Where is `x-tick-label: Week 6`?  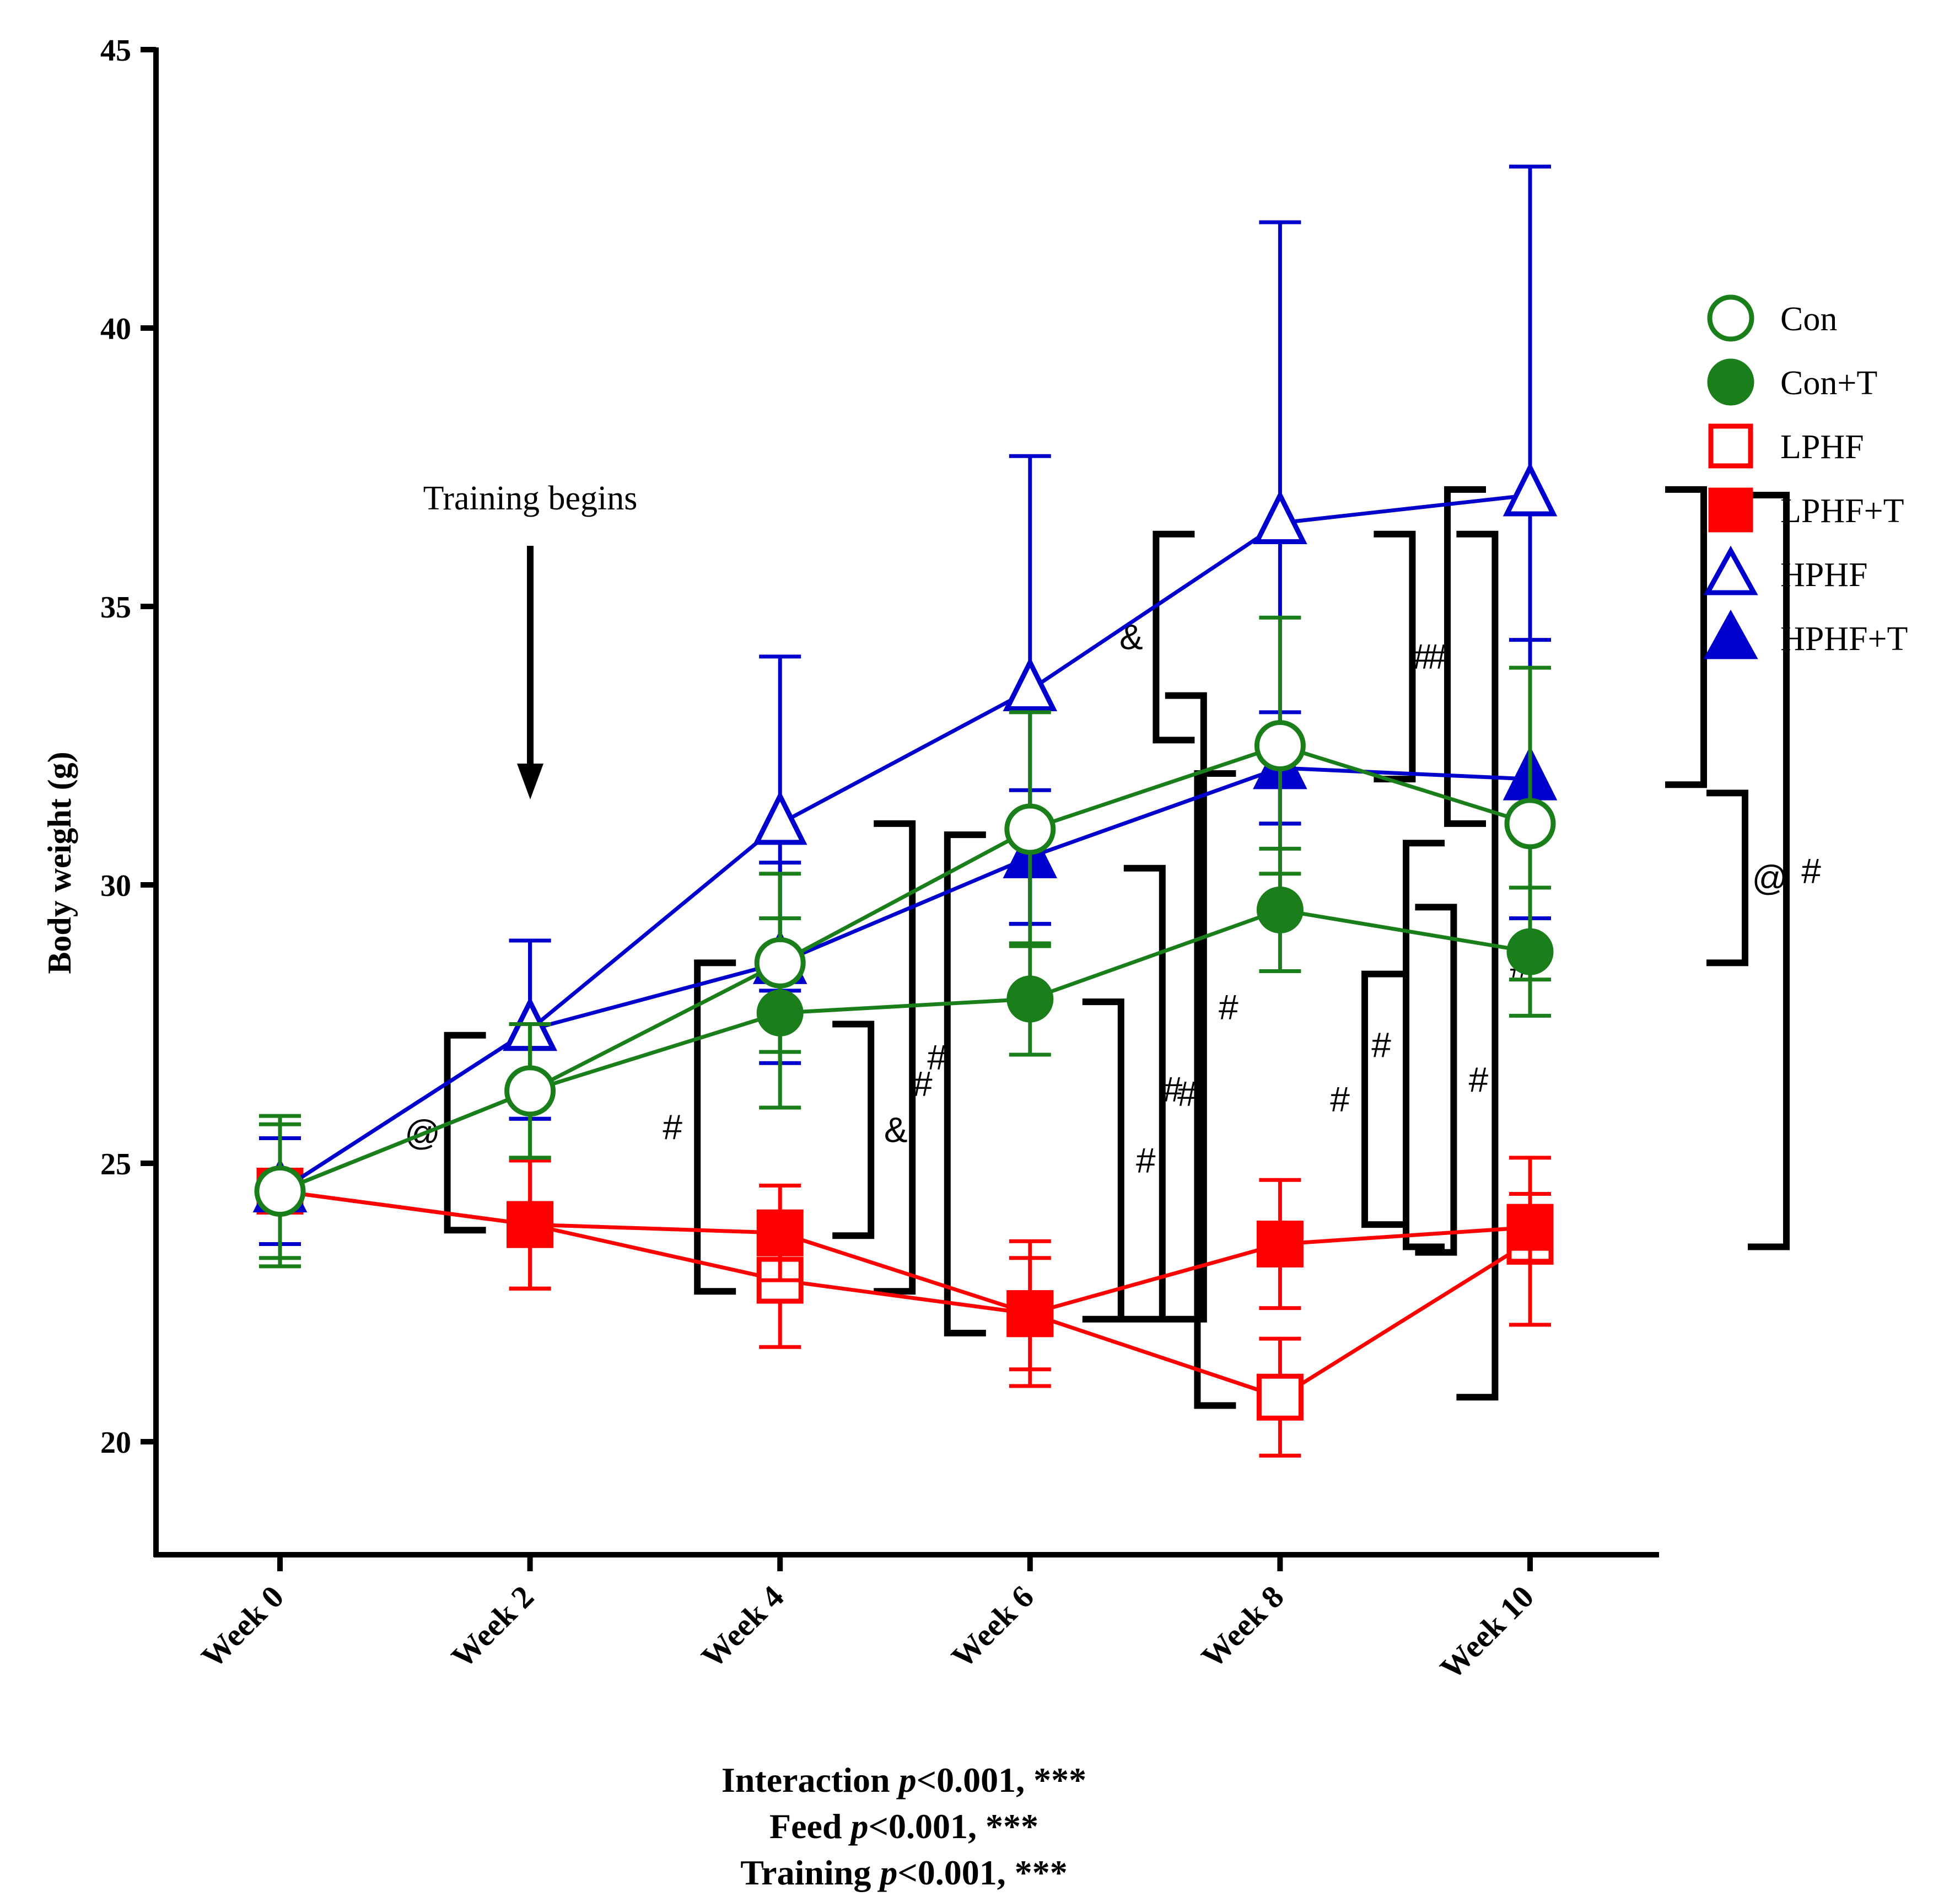
x-tick-label: Week 6 is located at coordinates (992, 1626).